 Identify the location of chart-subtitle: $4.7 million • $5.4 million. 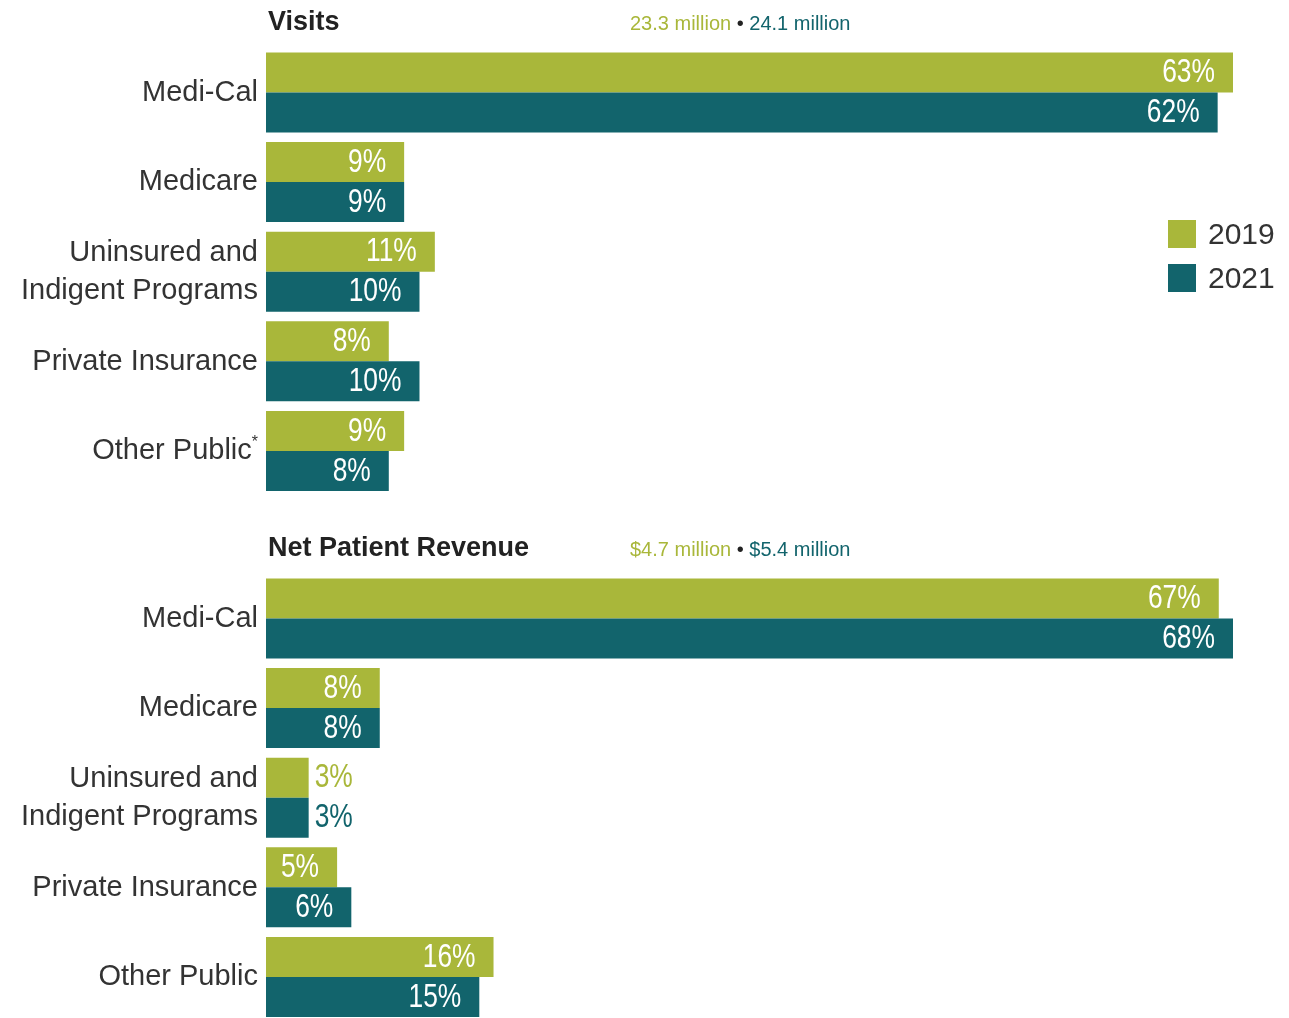
(740, 549).